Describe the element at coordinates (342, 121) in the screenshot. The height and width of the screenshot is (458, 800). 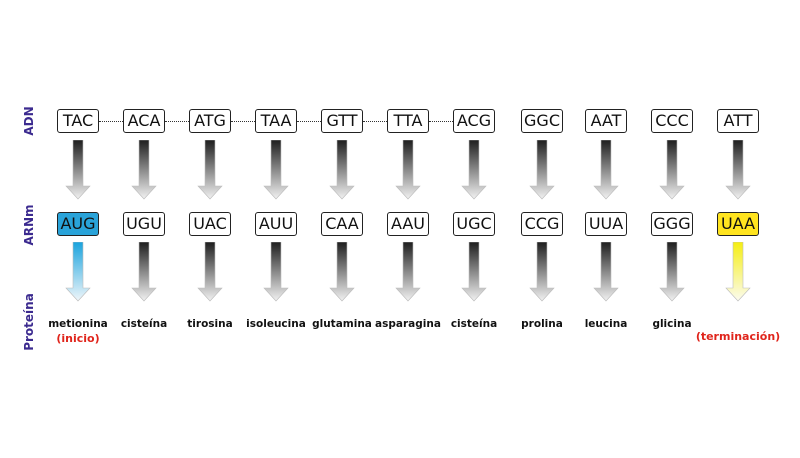
I see `dna-codon: GTT` at that location.